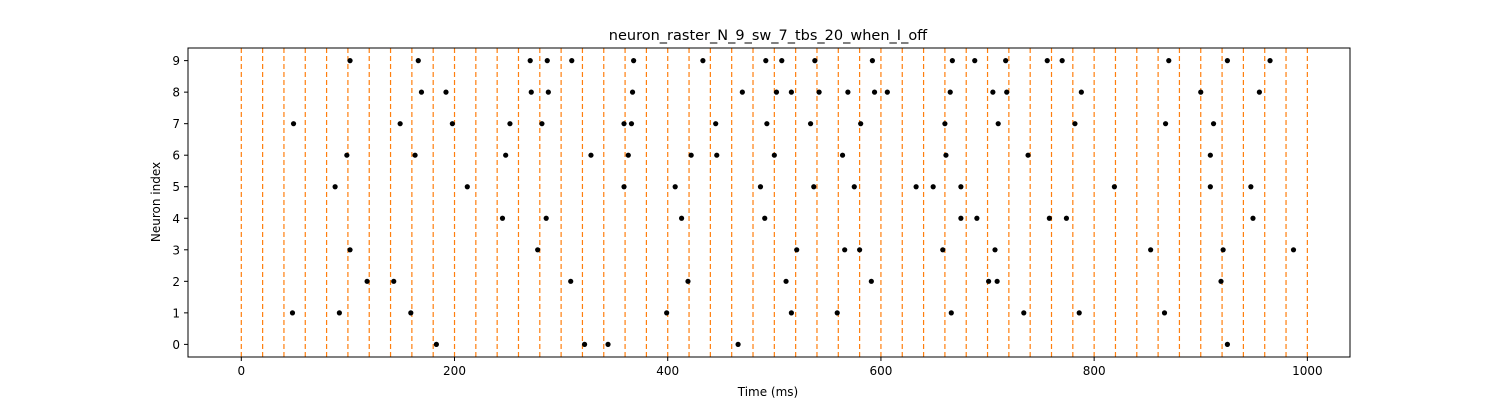  I want to click on y-axis-ticks: 0 1 2 3 4 5 6 7 8 9, so click(180, 203).